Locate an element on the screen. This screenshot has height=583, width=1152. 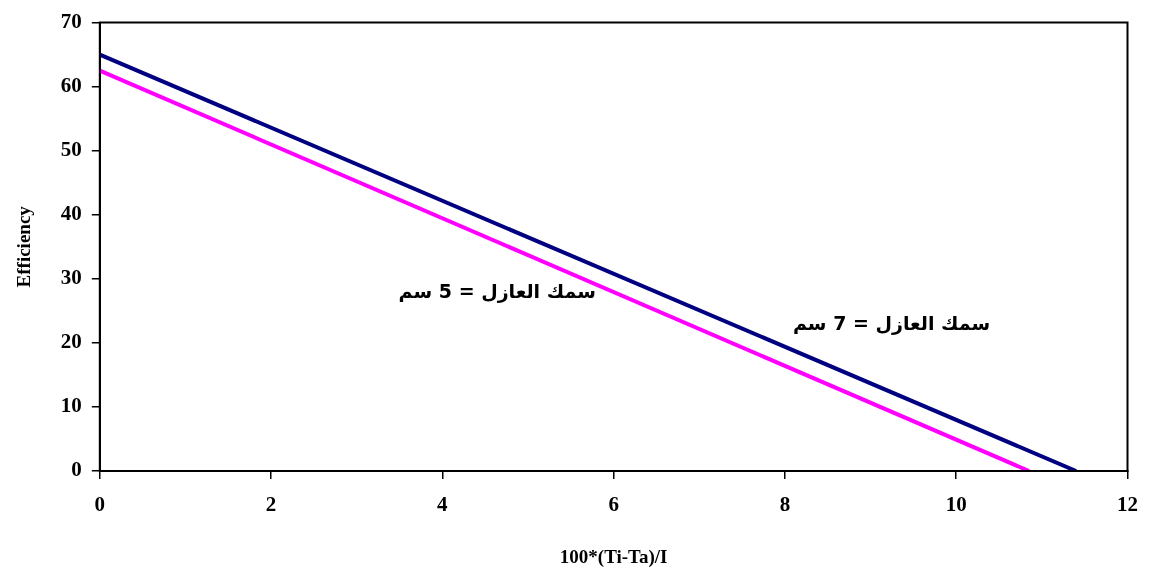
y-tick-label: 20 is located at coordinates (71, 341).